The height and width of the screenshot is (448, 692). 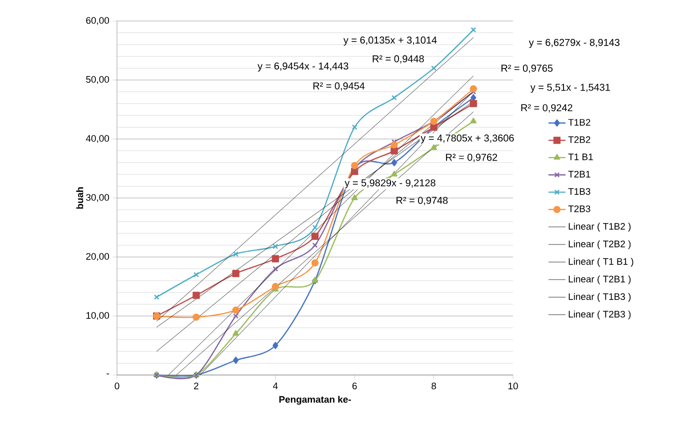 What do you see at coordinates (467, 139) in the screenshot?
I see `annotation: y = 4,7805x + 3,3606` at bounding box center [467, 139].